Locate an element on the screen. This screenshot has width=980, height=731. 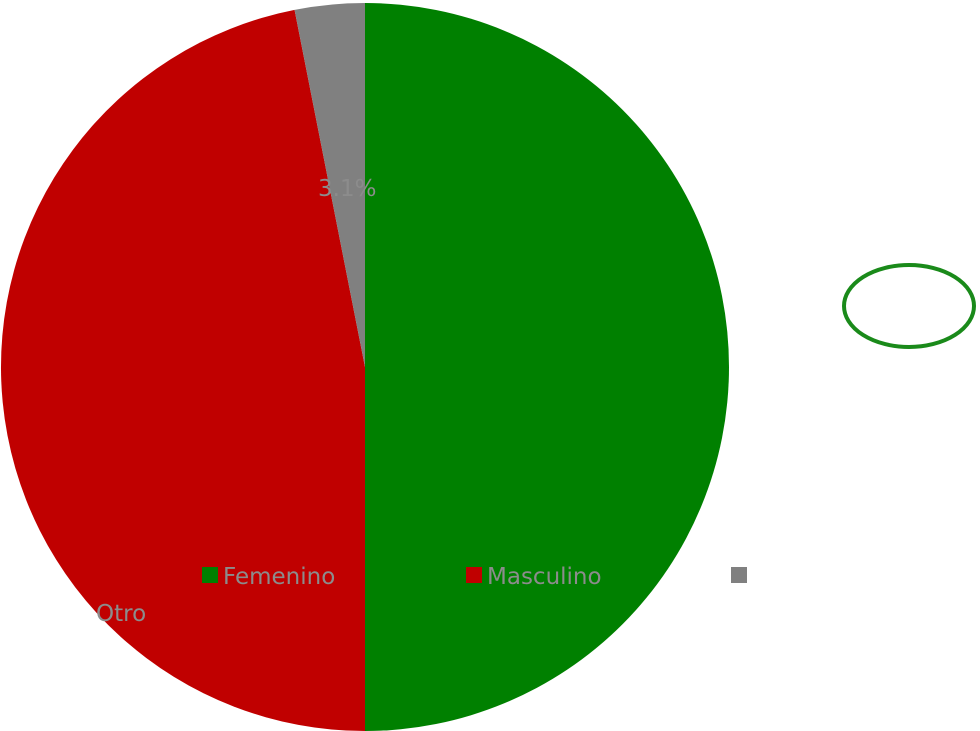
annotation-ellipse is located at coordinates (909, 306).